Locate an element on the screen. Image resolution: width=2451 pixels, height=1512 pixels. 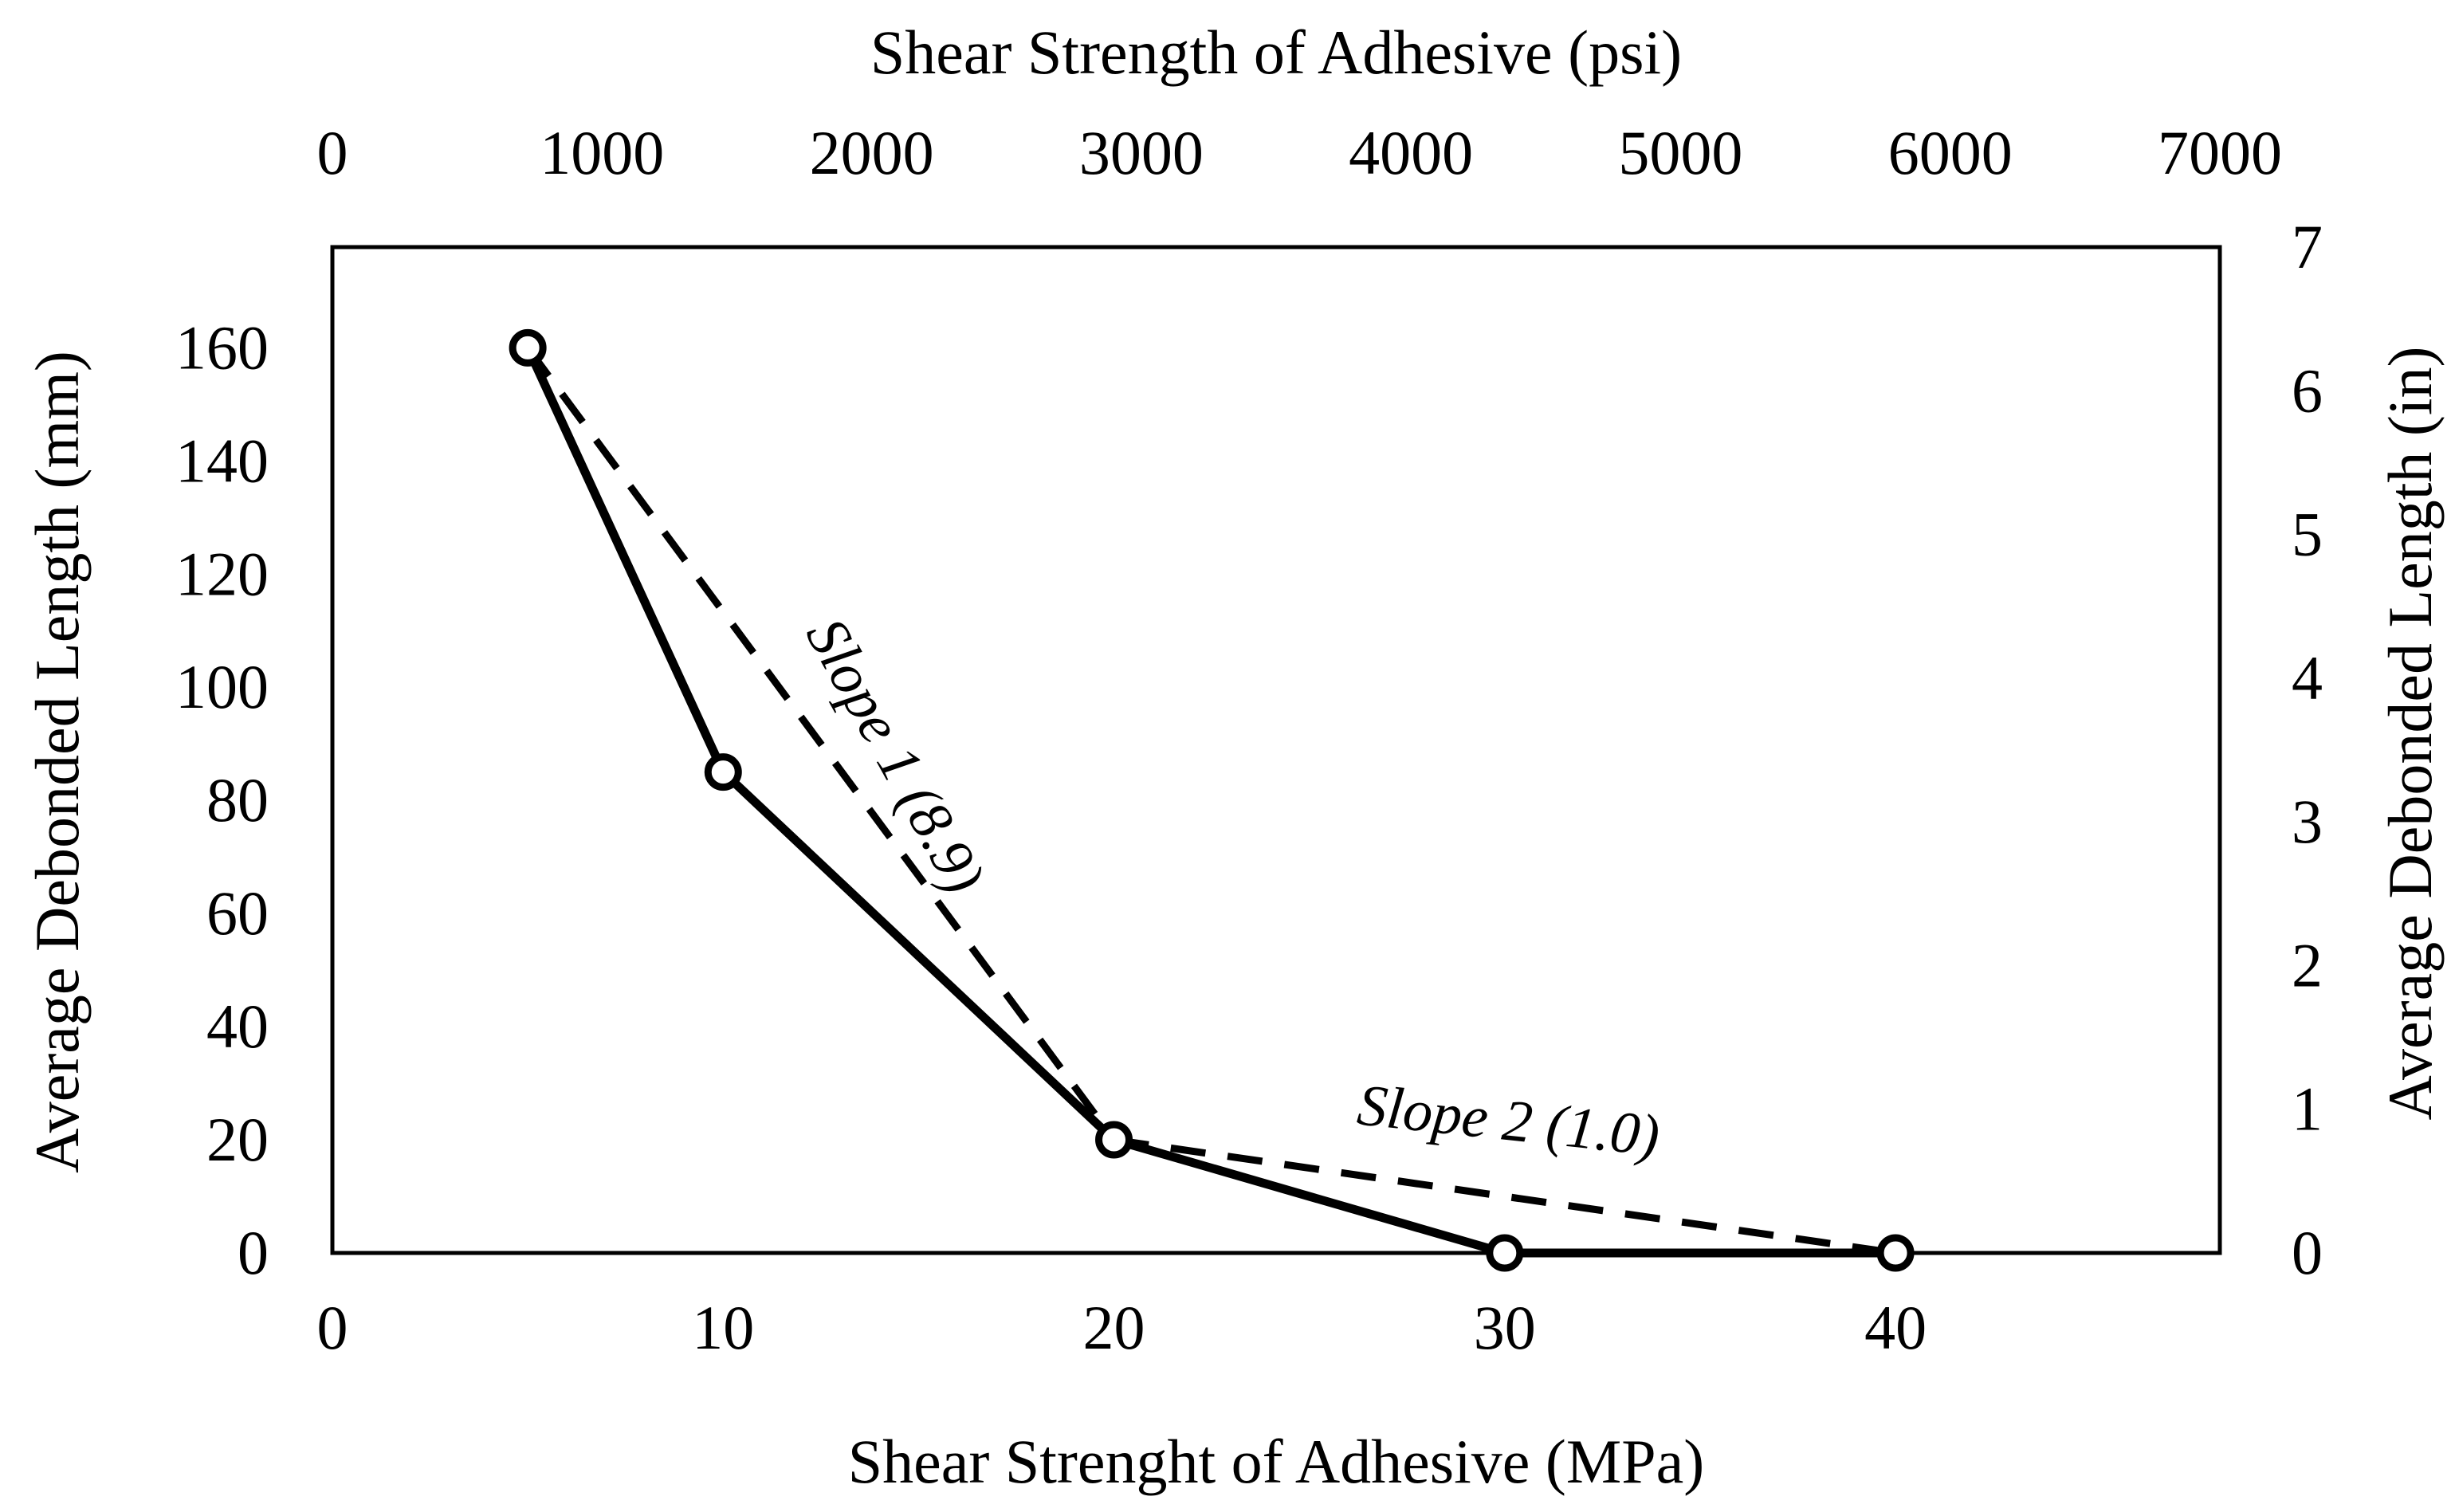
y-tick-labels: 0 20 40 60 80 100 120 140 160 is located at coordinates (222, 799).